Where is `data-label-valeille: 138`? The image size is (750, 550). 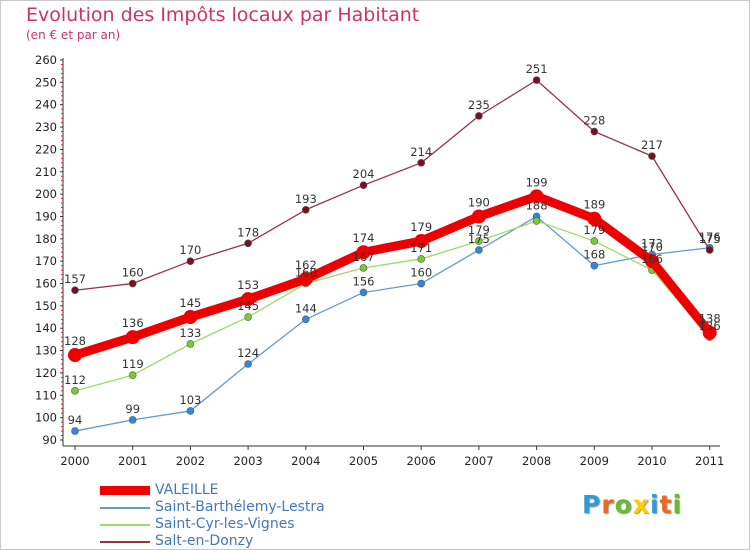
data-label-valeille: 138 is located at coordinates (710, 319).